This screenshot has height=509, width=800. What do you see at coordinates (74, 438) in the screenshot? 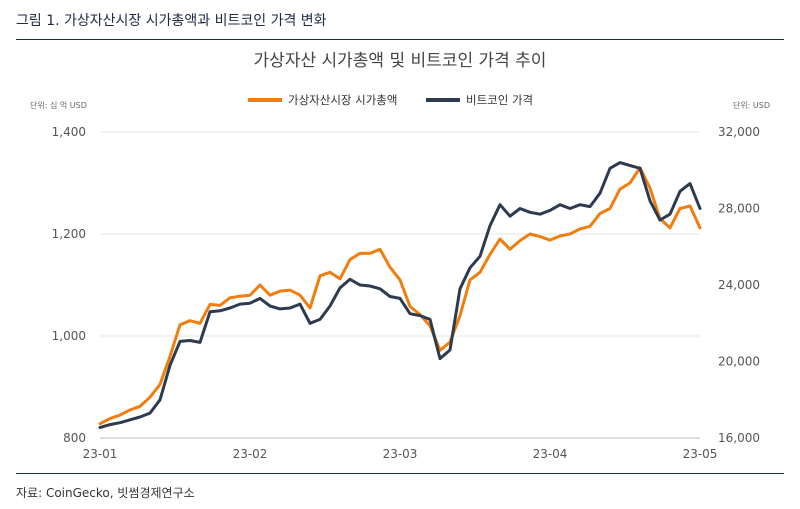
I see `left-tick-label: 800` at bounding box center [74, 438].